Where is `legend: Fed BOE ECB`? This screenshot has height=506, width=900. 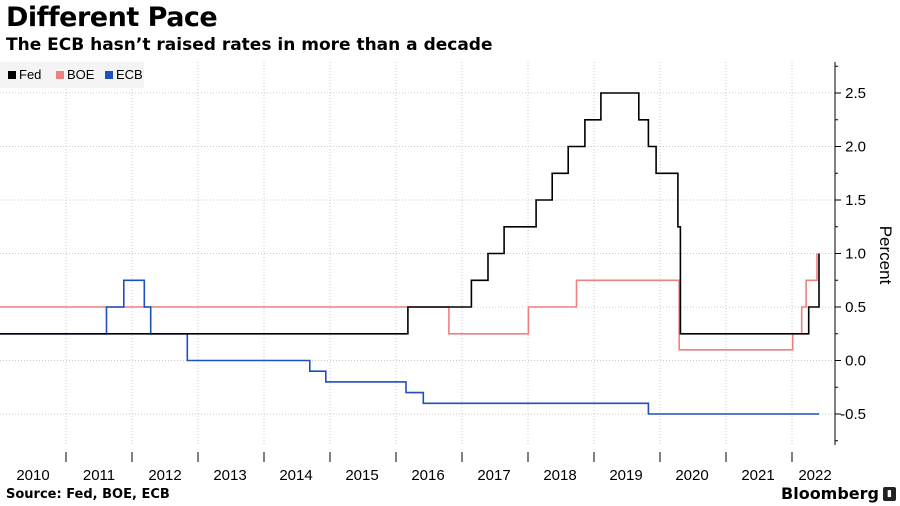
legend: Fed BOE ECB is located at coordinates (72, 75).